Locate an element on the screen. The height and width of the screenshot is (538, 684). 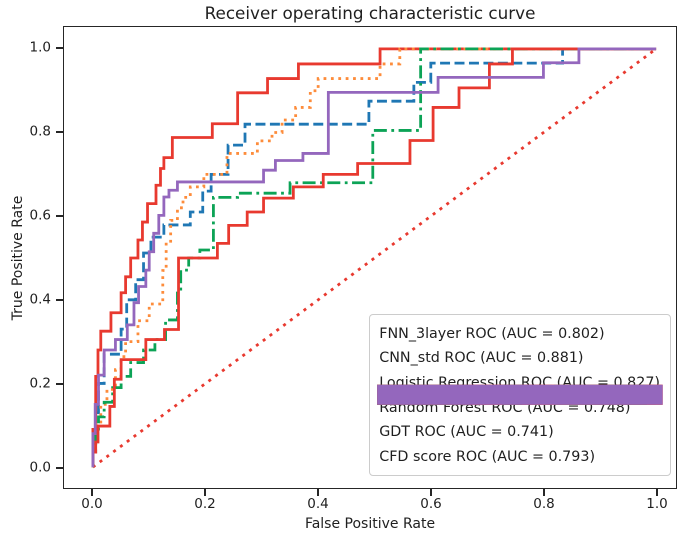
x-tick-label: 0.6 is located at coordinates (431, 504).